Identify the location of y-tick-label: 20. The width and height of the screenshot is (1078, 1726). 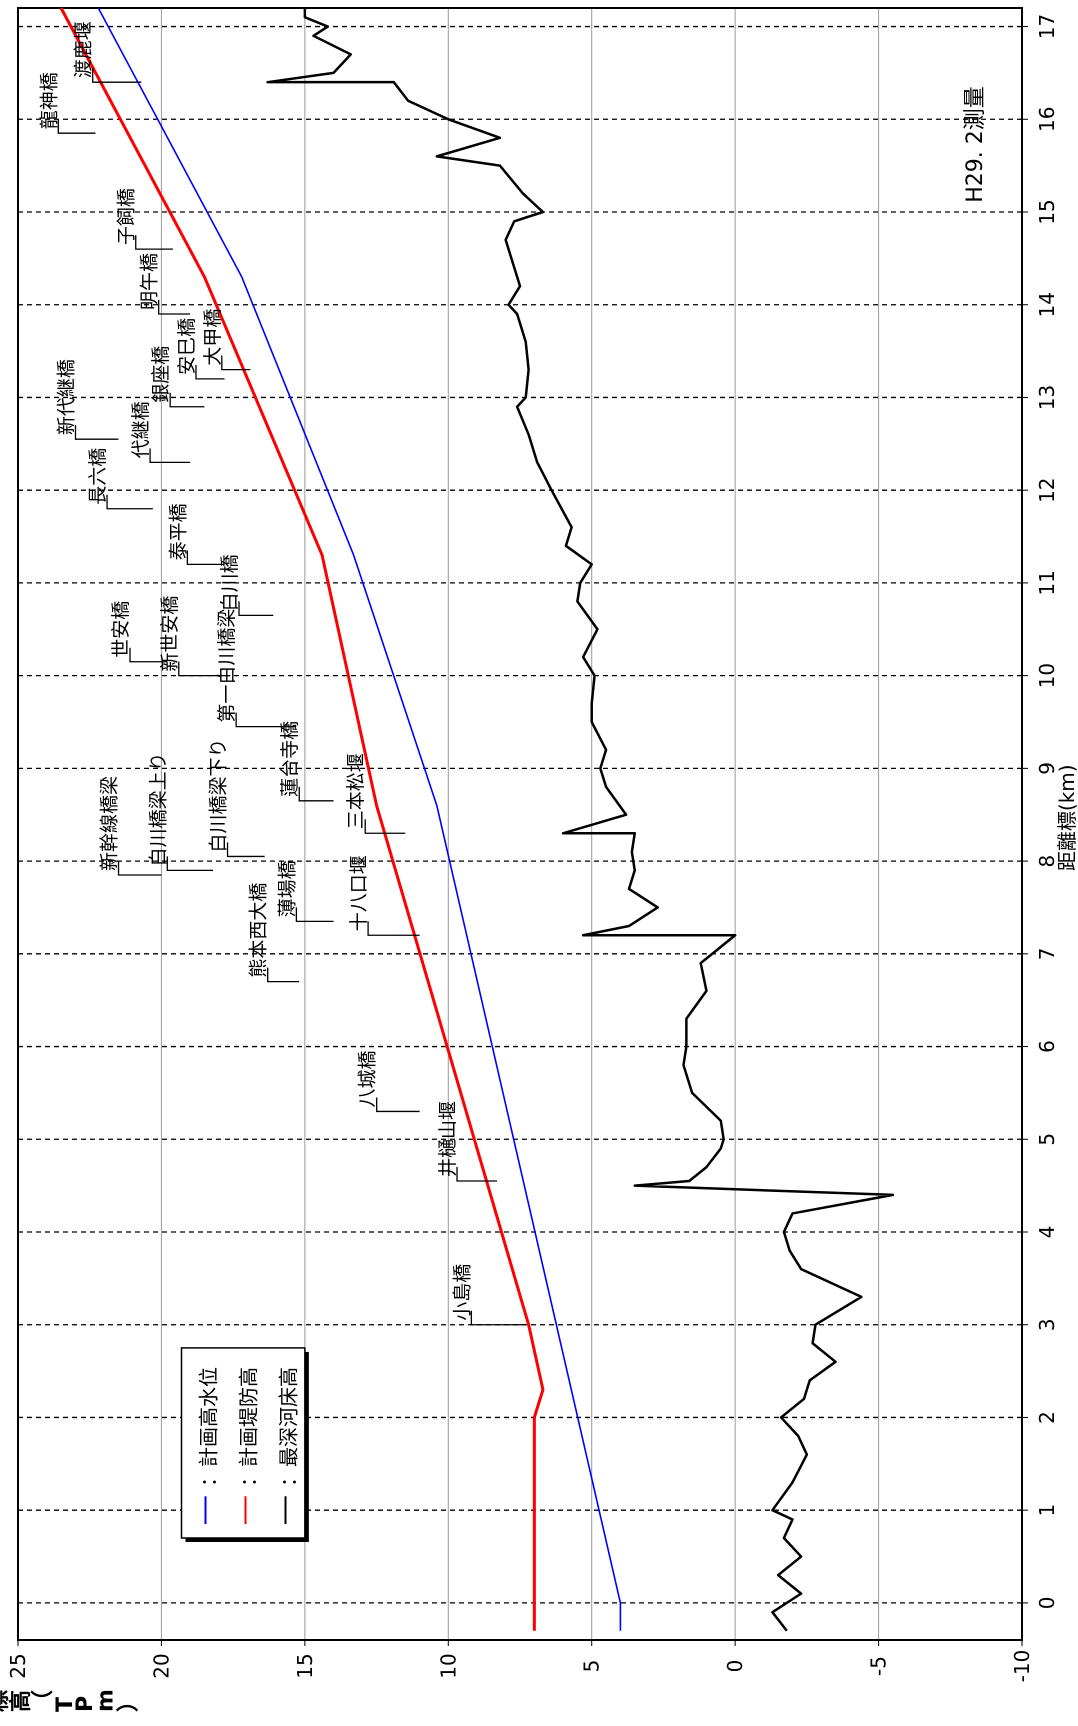
(161, 1665).